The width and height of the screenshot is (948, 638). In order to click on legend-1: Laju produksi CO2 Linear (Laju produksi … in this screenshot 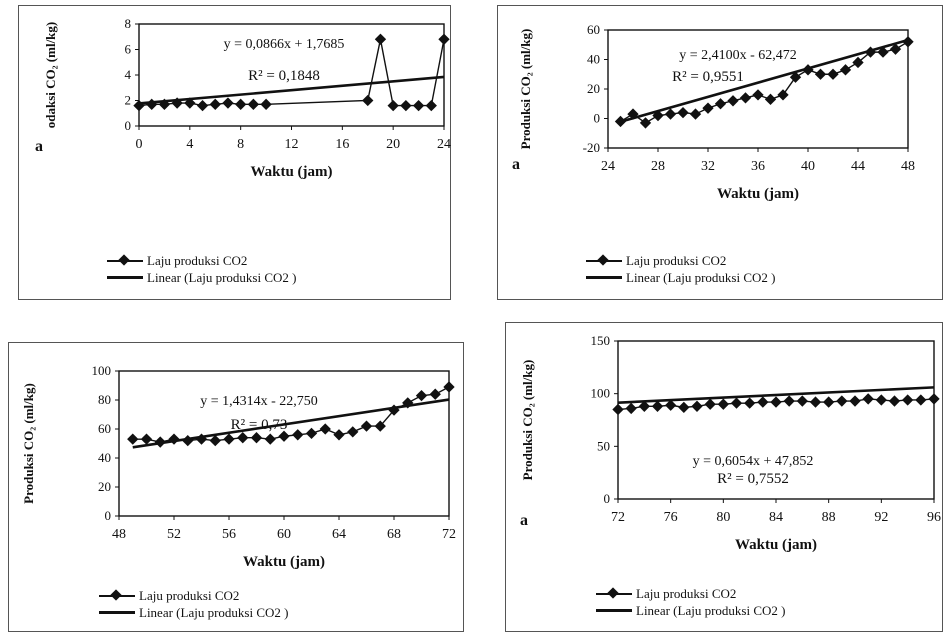, I will do `click(201, 269)`.